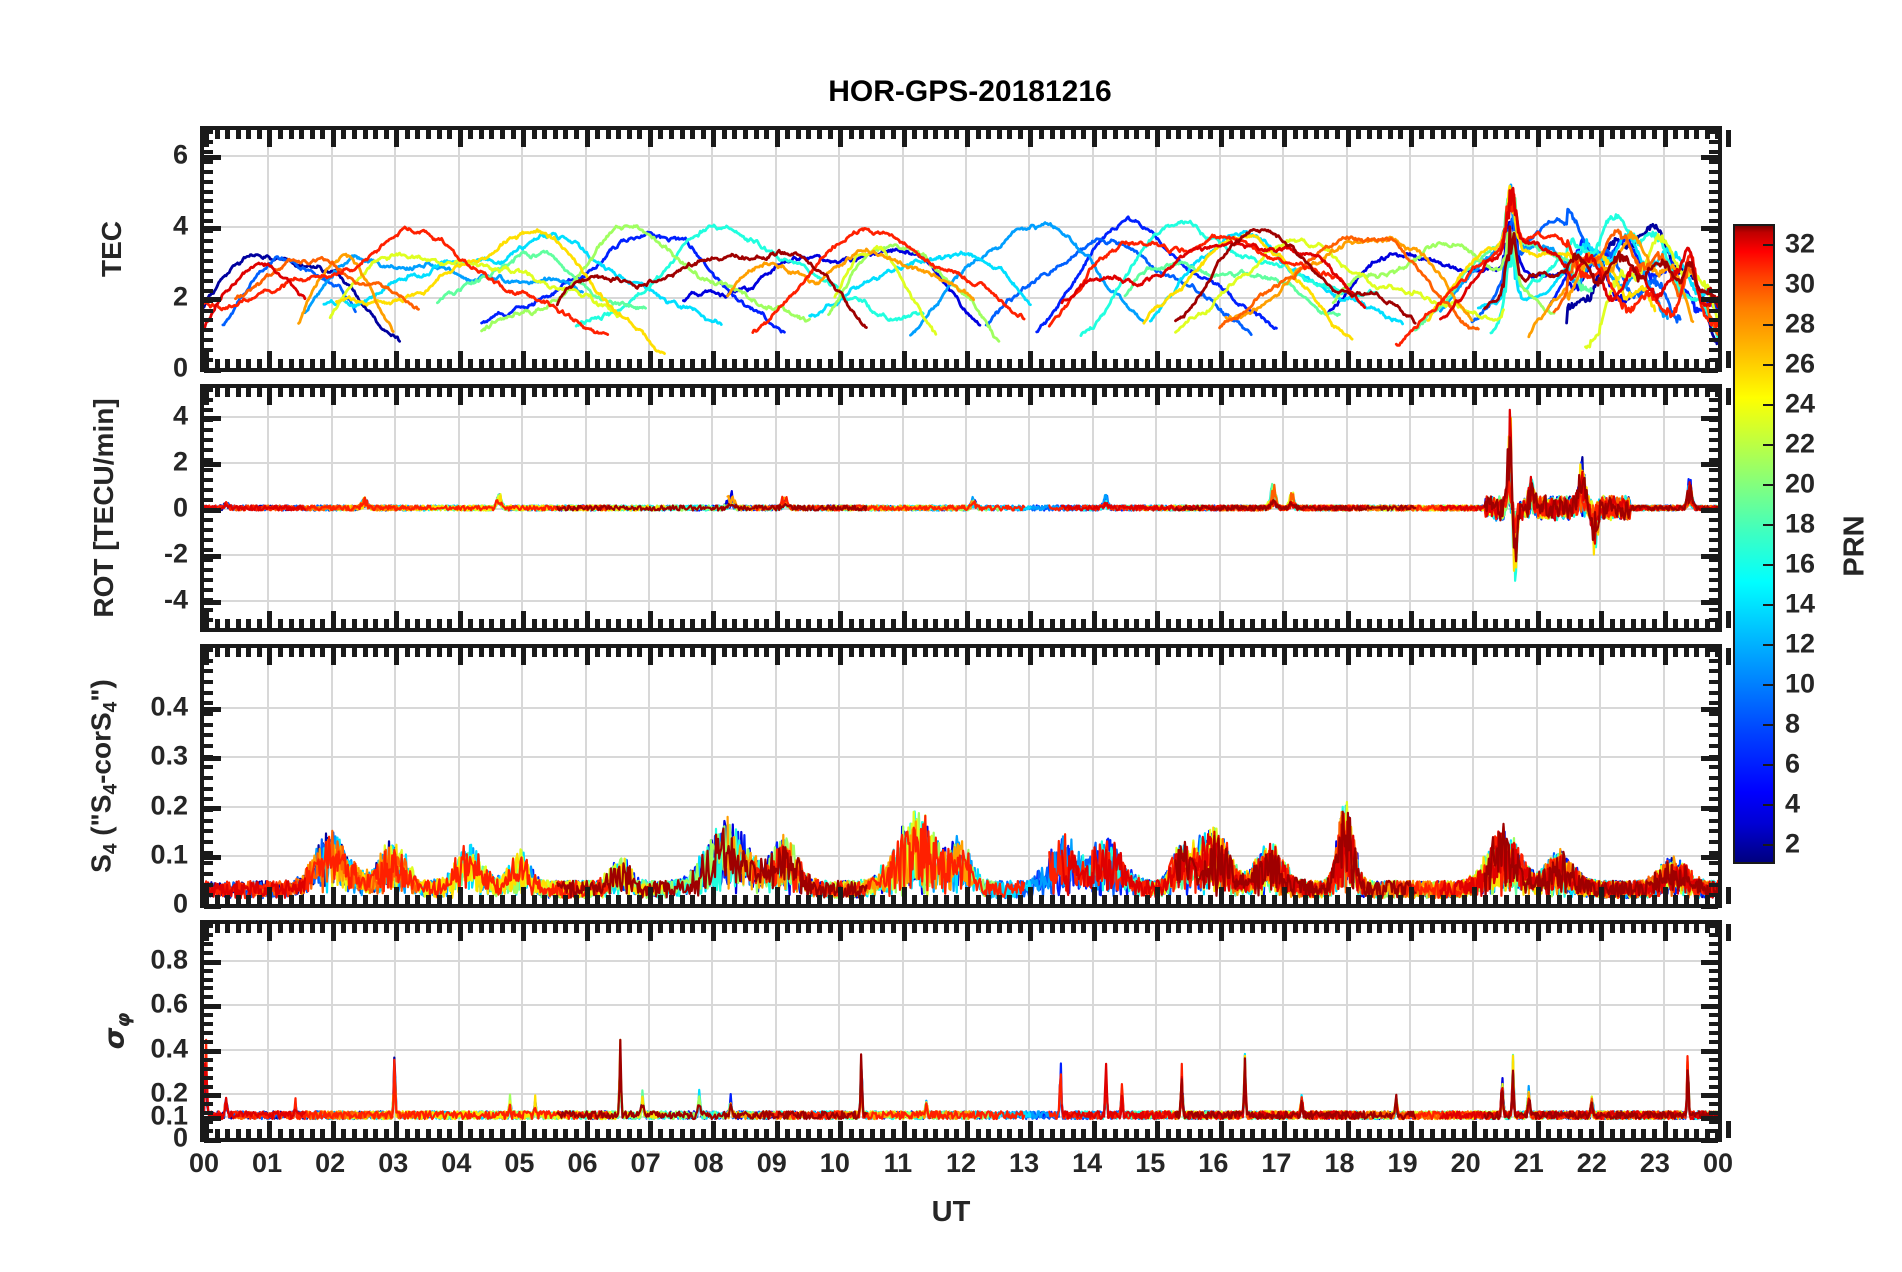 Image resolution: width=1902 pixels, height=1272 pixels. Describe the element at coordinates (771, 1163) in the screenshot. I see `xtick-label: 09` at that location.